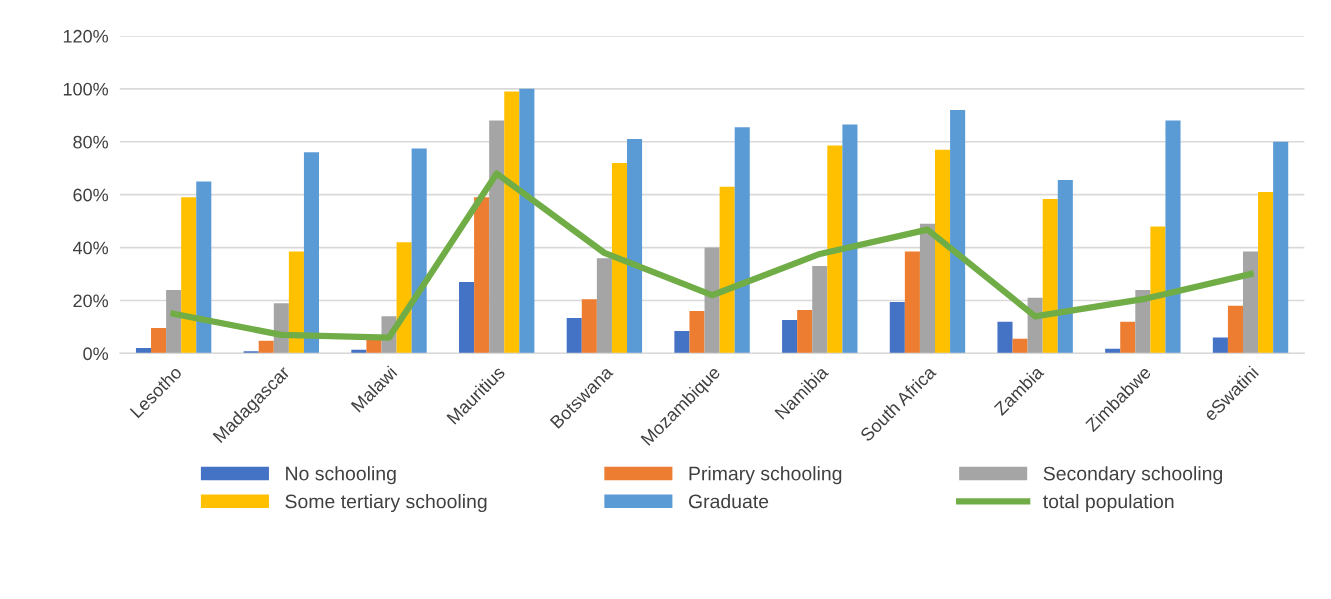 The image size is (1331, 599). I want to click on y-tick-label: 0%, so click(96, 354).